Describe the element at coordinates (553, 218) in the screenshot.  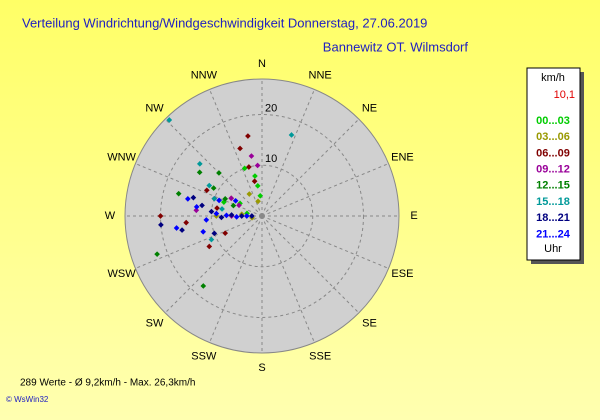
I see `legend-label: 18...21` at that location.